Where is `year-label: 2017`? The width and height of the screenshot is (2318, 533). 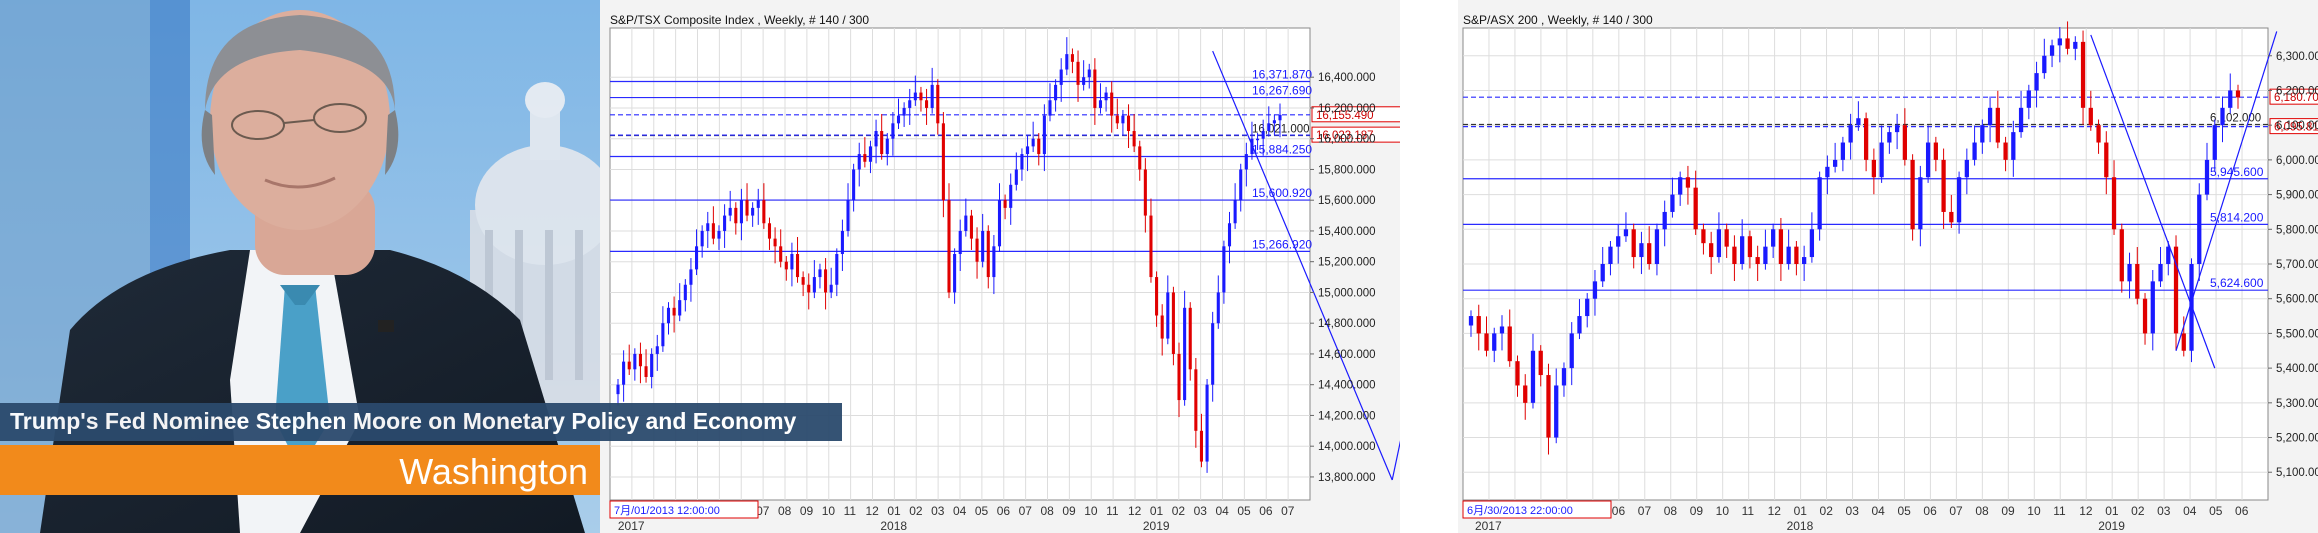 year-label: 2017 is located at coordinates (1488, 526).